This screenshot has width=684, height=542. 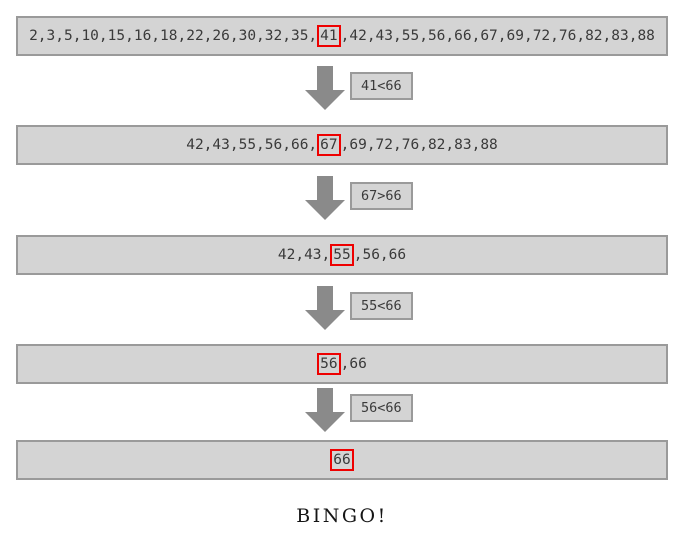 I want to click on array-row-2-text: 42,43,55,56,66, 67,69,72,76,82,83,88, so click(x=342, y=145).